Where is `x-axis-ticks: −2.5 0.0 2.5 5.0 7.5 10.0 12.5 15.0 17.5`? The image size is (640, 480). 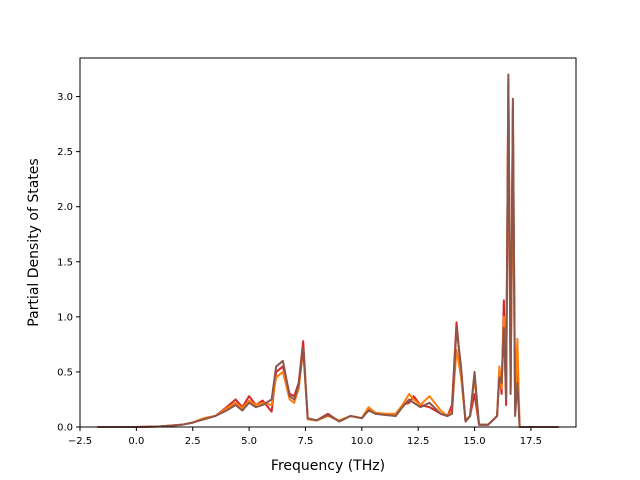
x-axis-ticks: −2.5 0.0 2.5 5.0 7.5 10.0 12.5 15.0 17.5 is located at coordinates (305, 437).